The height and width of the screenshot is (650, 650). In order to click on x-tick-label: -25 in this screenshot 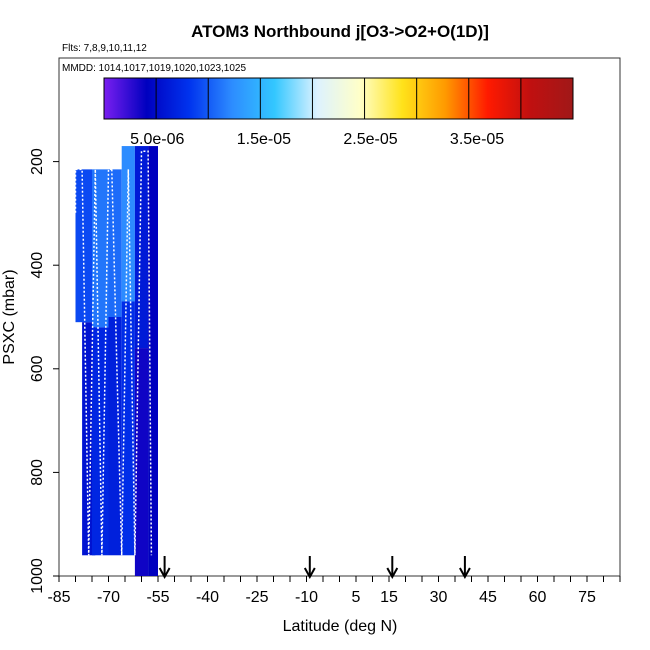, I will do `click(256, 597)`.